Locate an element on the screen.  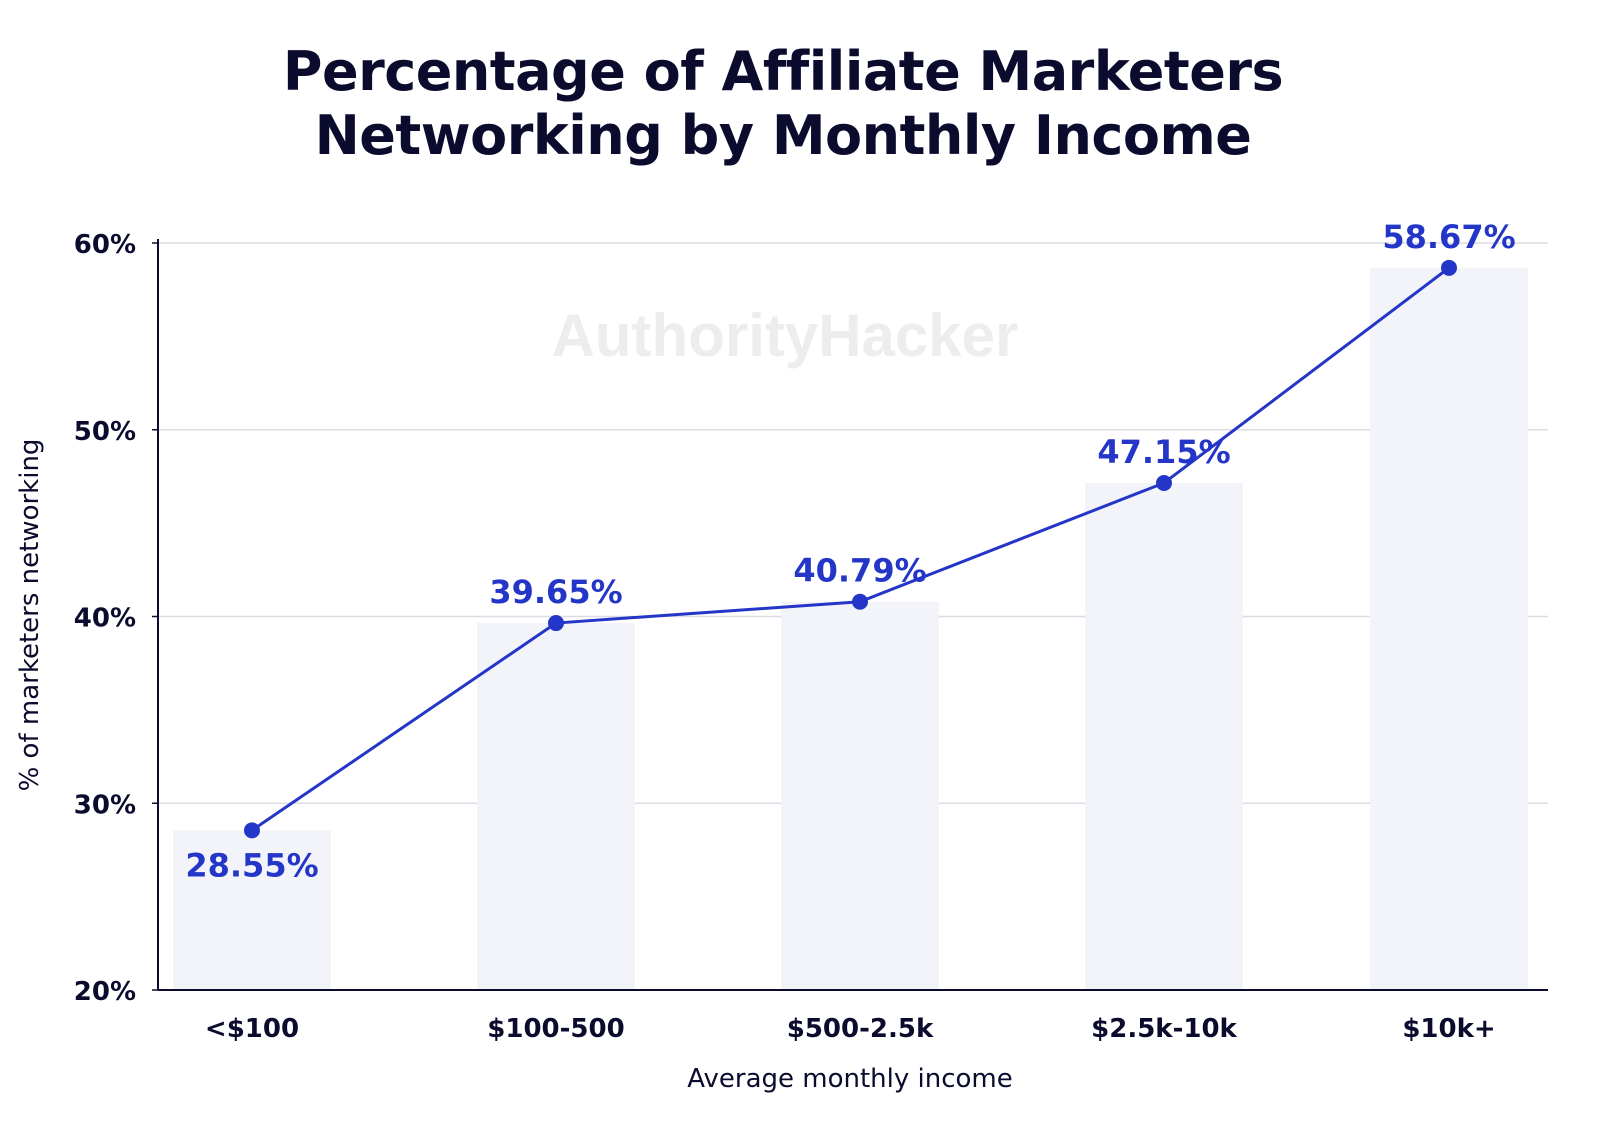
data-label: 39.65% is located at coordinates (555, 592).